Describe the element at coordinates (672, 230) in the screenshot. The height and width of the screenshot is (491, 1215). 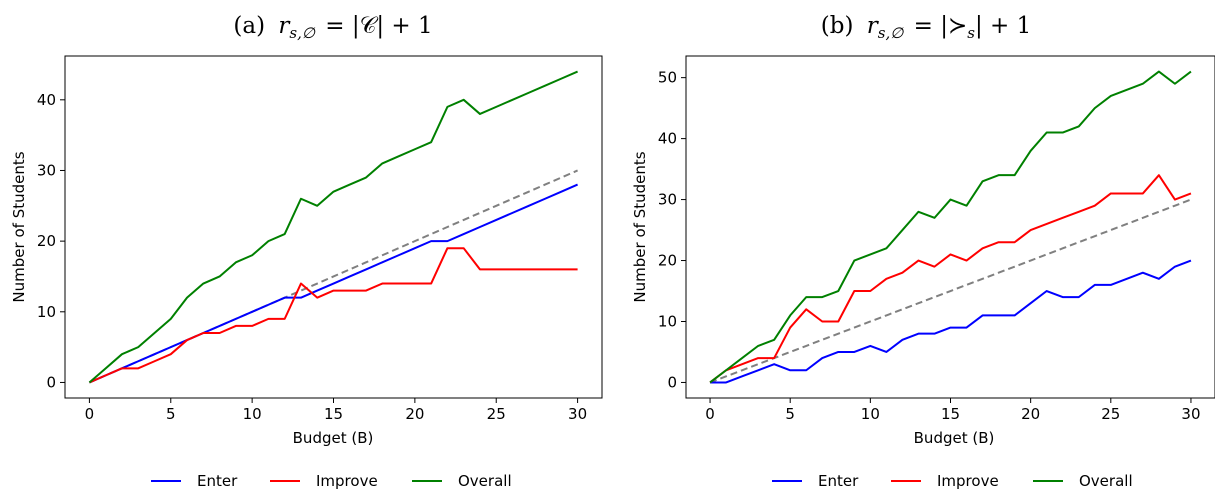
I see `y-axis-ticks-b: 0 10 20 30 40 50` at that location.